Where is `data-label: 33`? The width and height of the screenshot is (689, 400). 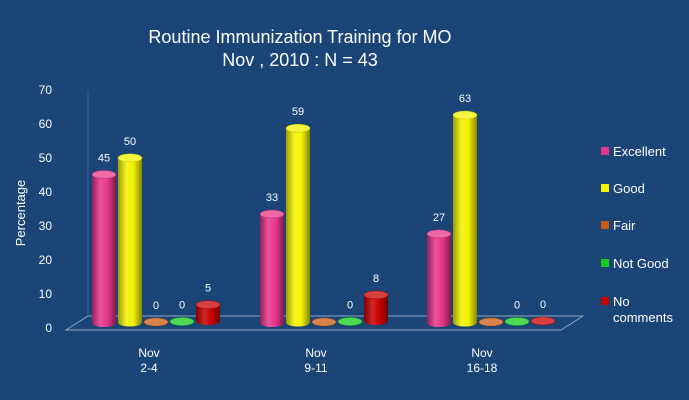 data-label: 33 is located at coordinates (272, 198).